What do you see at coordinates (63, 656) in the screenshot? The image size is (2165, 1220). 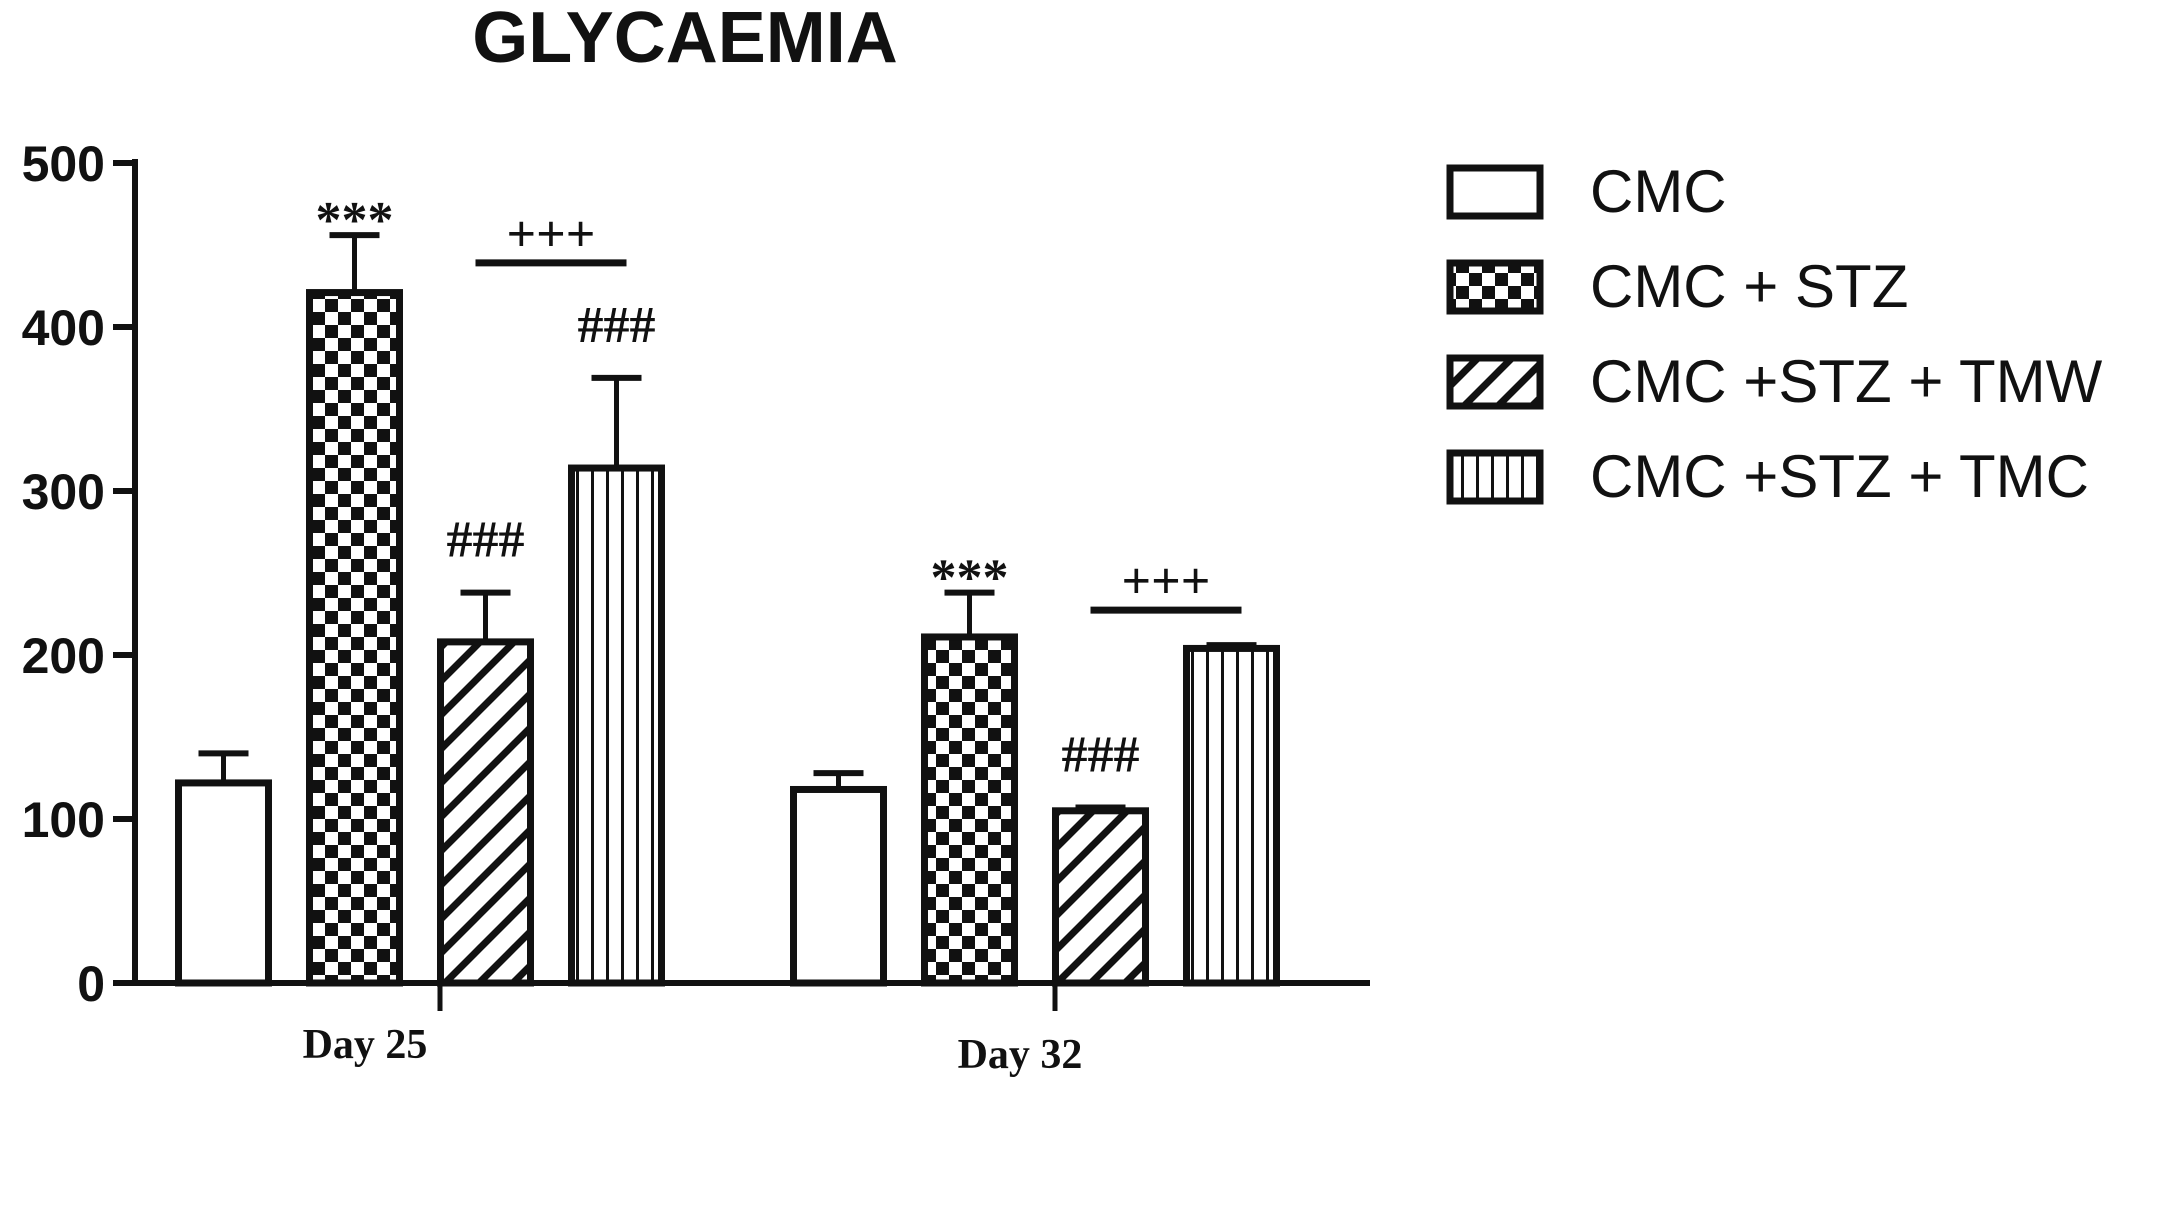 I see `y-tick-label: 200` at bounding box center [63, 656].